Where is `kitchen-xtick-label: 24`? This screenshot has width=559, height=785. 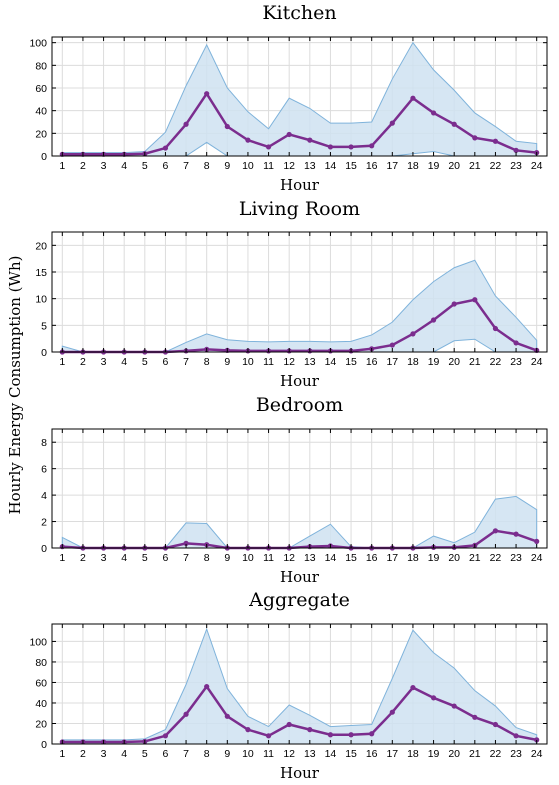 kitchen-xtick-label: 24 is located at coordinates (537, 166).